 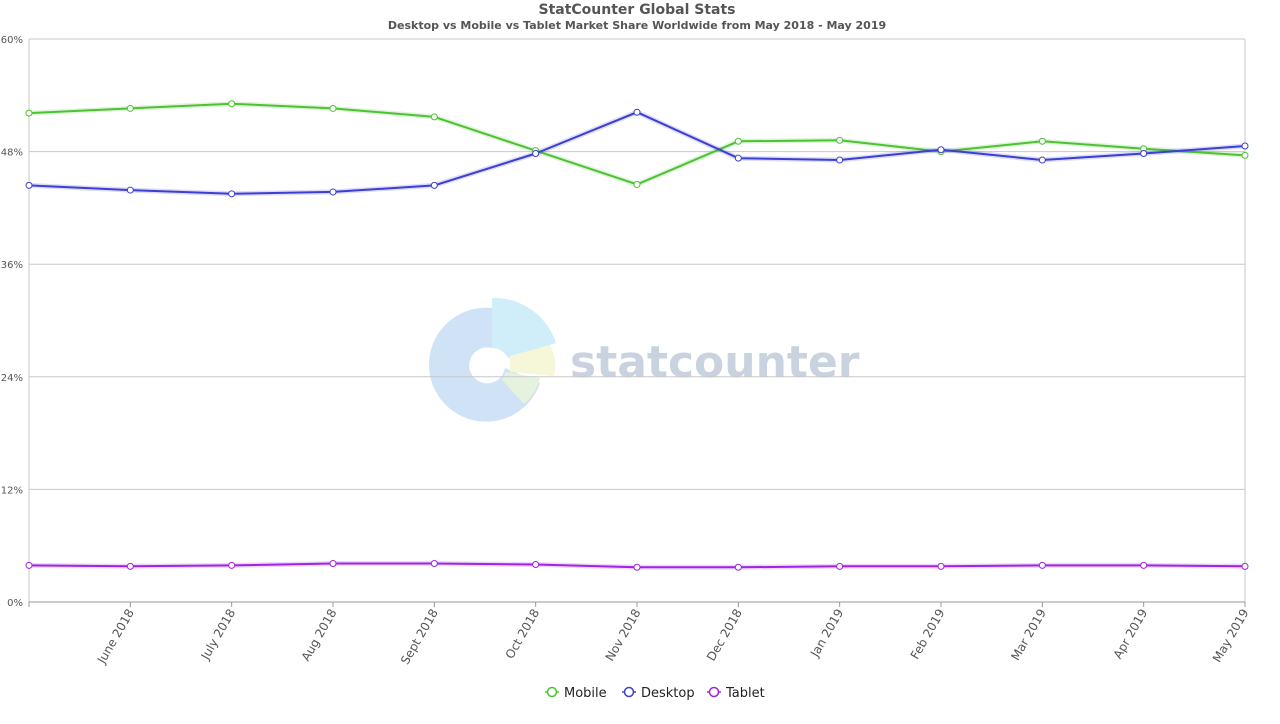 I want to click on x-tick-label: July 2018, so click(x=218, y=635).